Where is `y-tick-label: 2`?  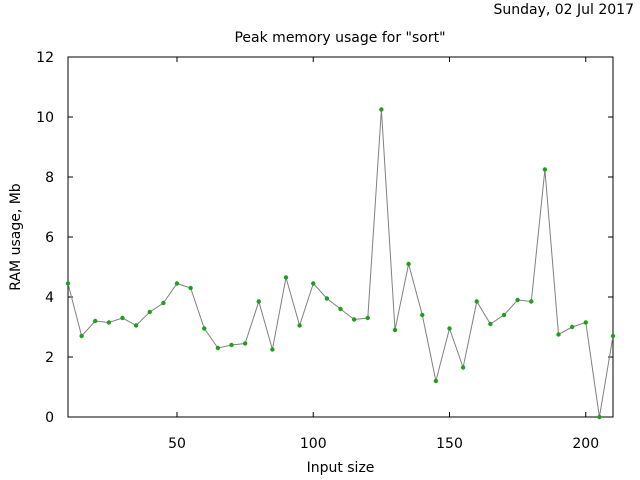
y-tick-label: 2 is located at coordinates (49, 358).